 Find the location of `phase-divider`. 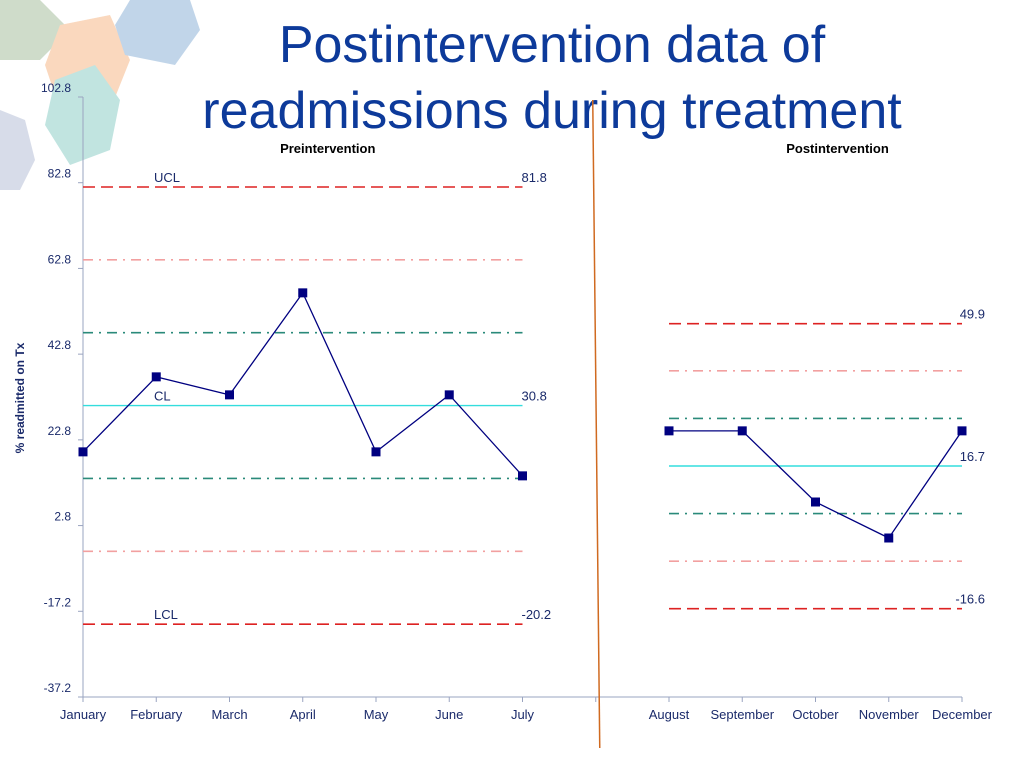

phase-divider is located at coordinates (596, 424).